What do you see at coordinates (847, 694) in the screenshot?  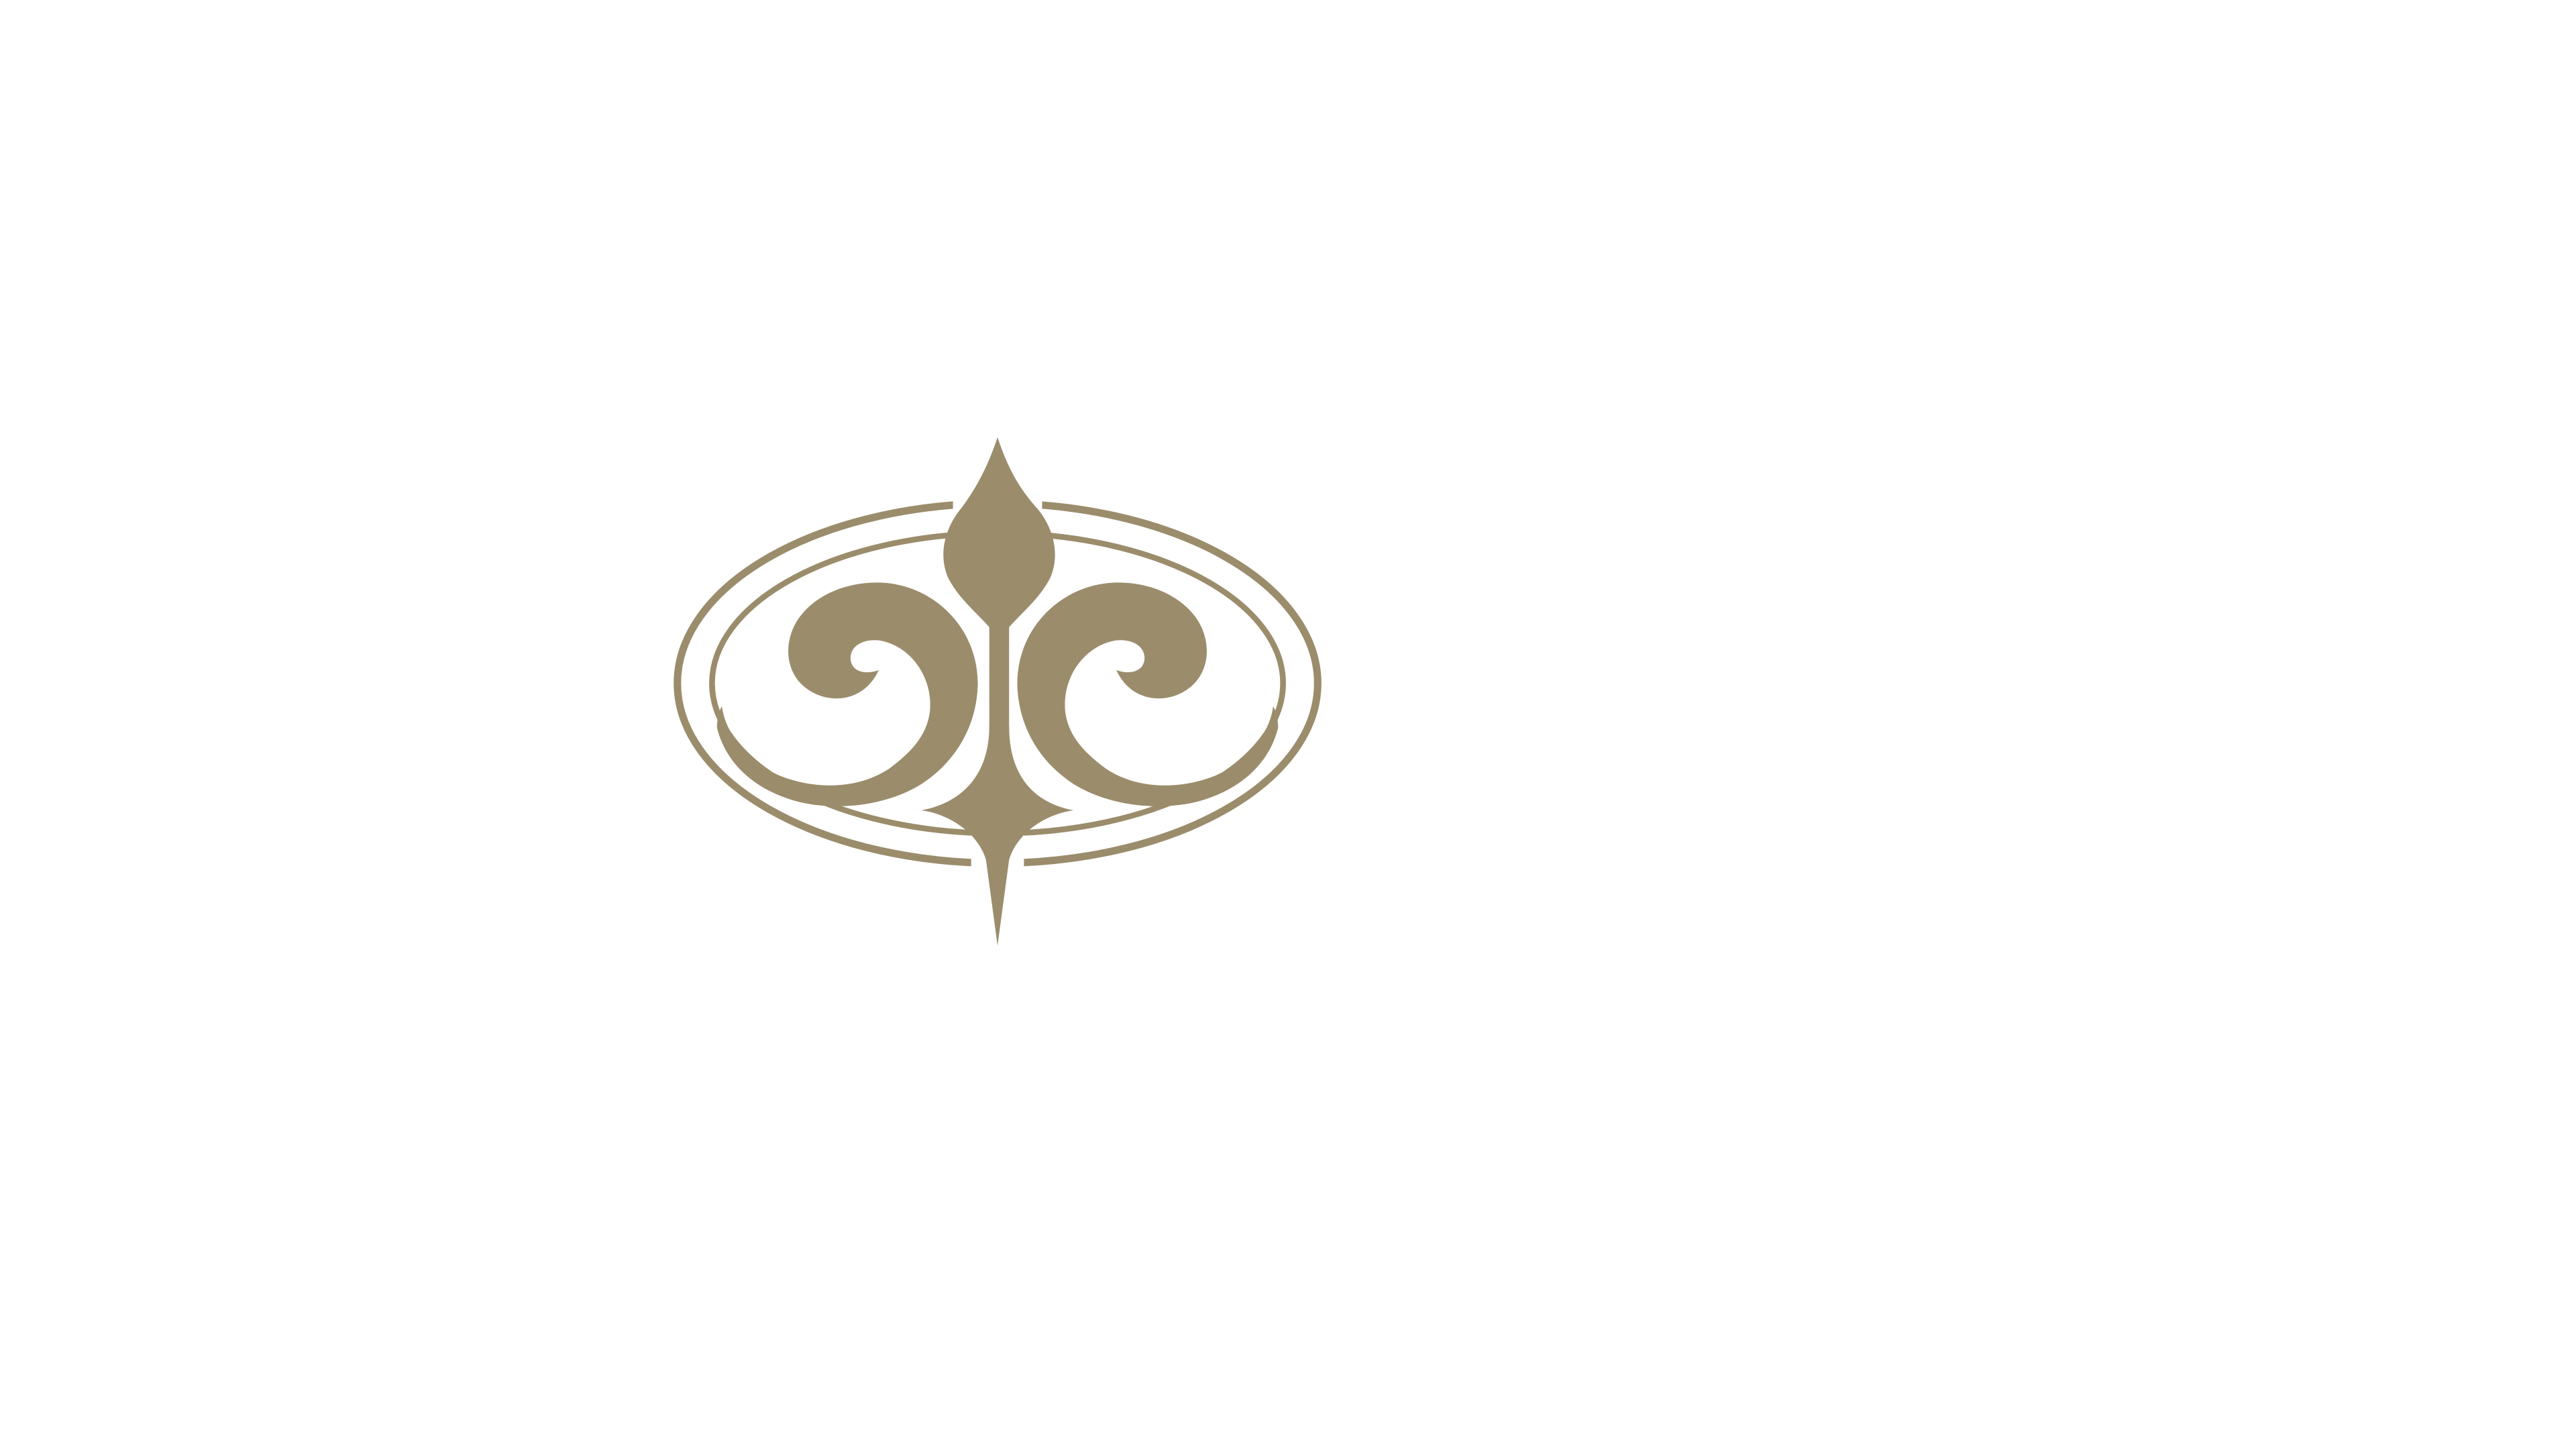 I see `emblem-left-scroll` at bounding box center [847, 694].